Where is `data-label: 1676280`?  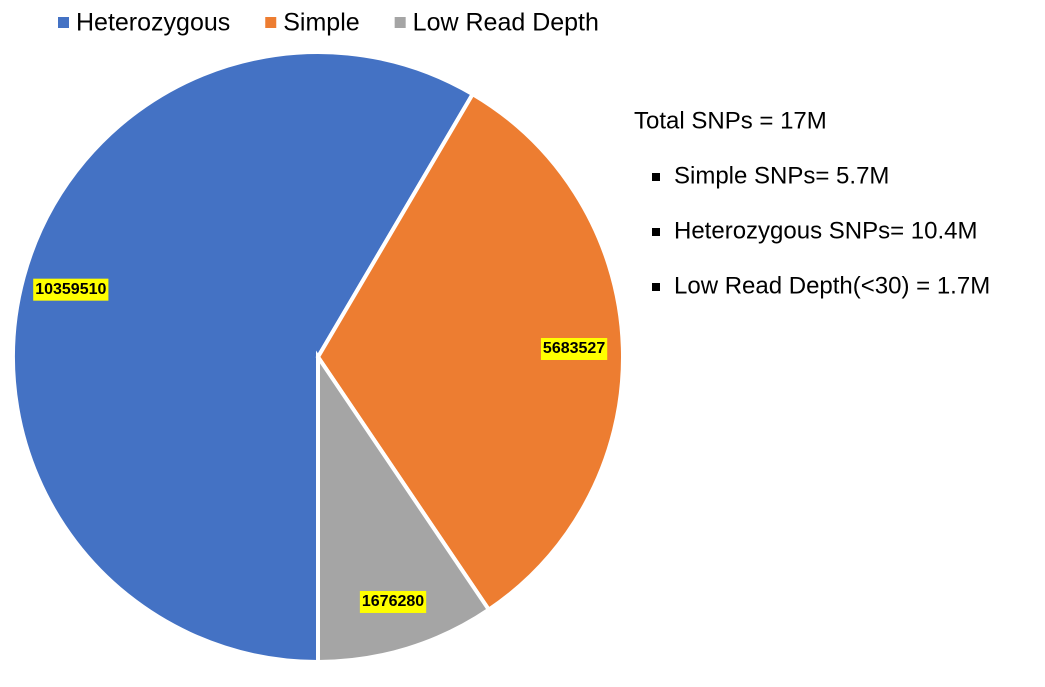 data-label: 1676280 is located at coordinates (393, 601).